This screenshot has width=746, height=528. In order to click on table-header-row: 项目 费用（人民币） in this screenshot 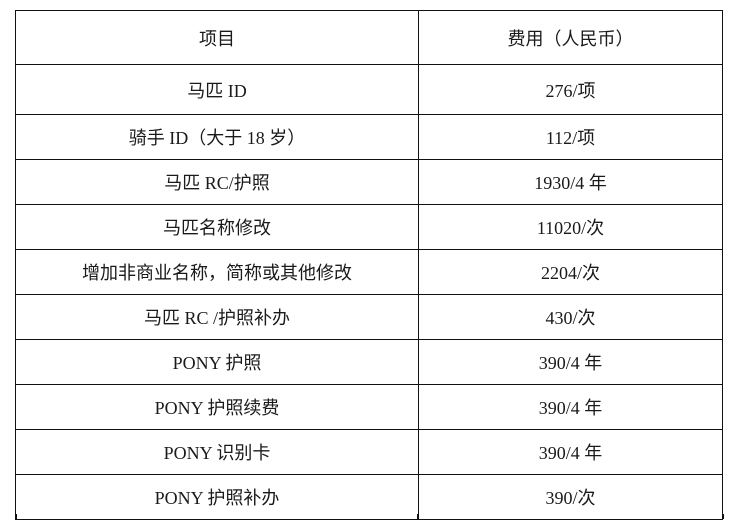, I will do `click(369, 37)`.